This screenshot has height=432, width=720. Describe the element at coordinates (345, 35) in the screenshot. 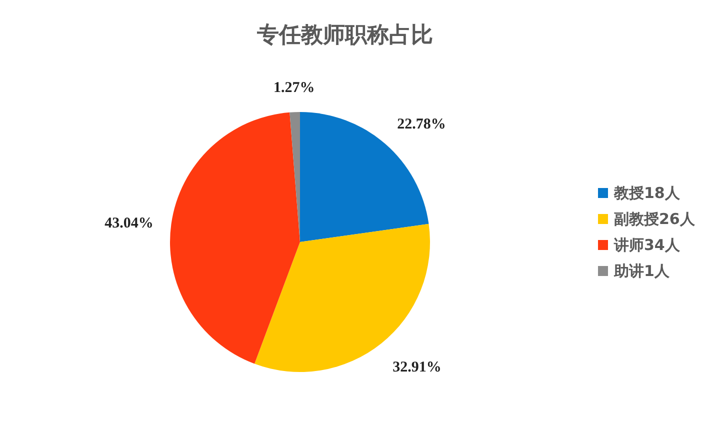

I see `title: 专任教师职称占比` at that location.